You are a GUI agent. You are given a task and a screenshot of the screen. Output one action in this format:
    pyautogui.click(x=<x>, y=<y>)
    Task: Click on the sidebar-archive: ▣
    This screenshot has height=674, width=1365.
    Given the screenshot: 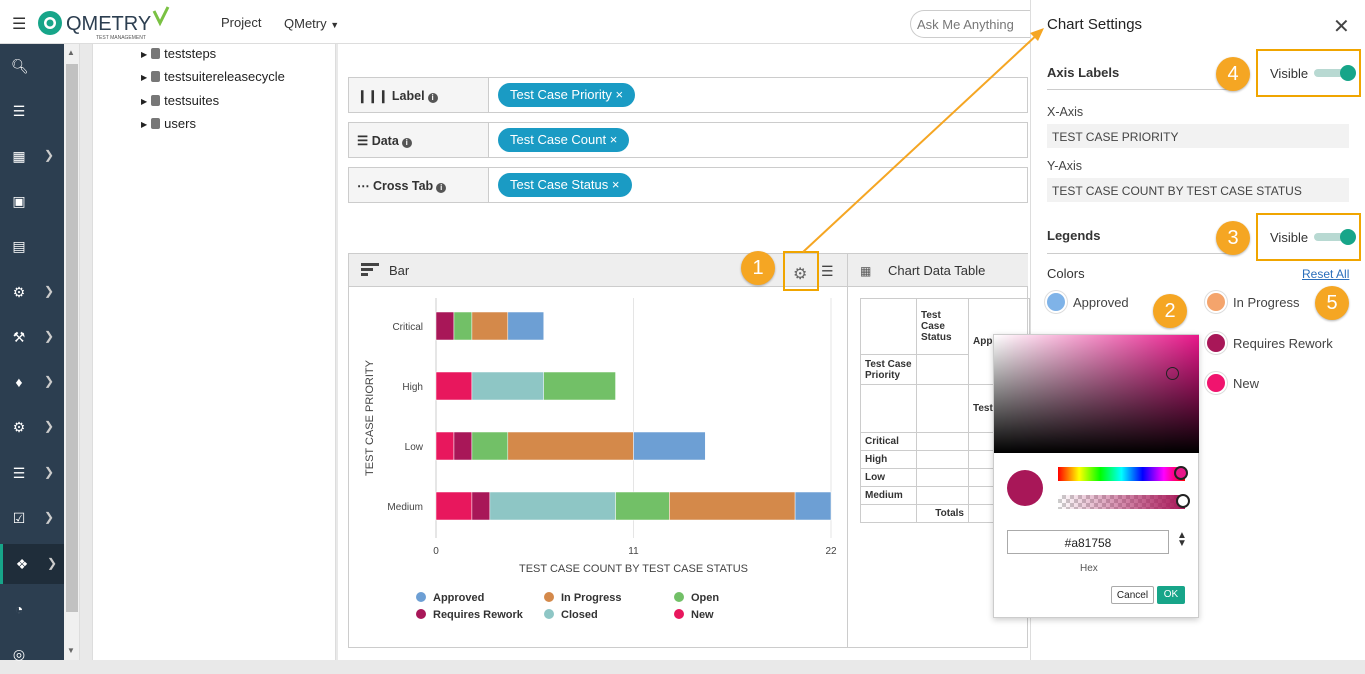 What is the action you would take?
    pyautogui.click(x=32, y=201)
    